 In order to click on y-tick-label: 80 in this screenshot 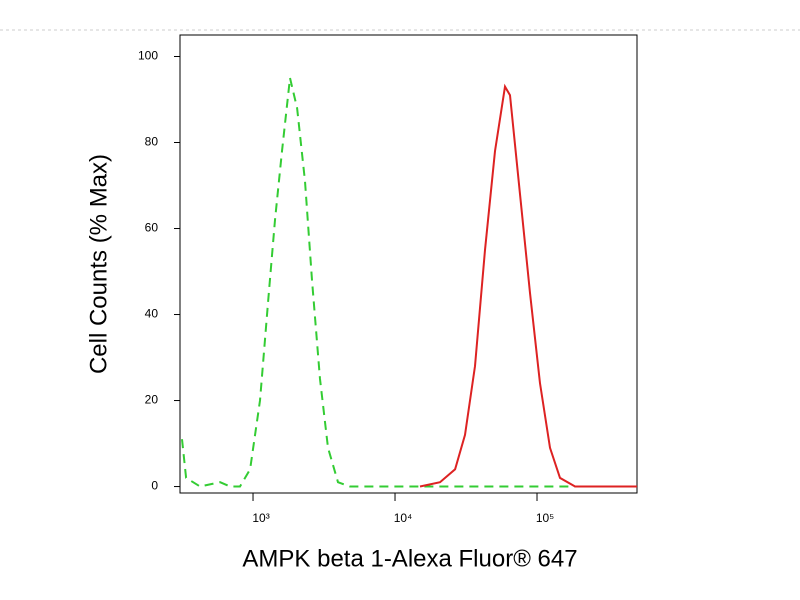, I will do `click(152, 142)`.